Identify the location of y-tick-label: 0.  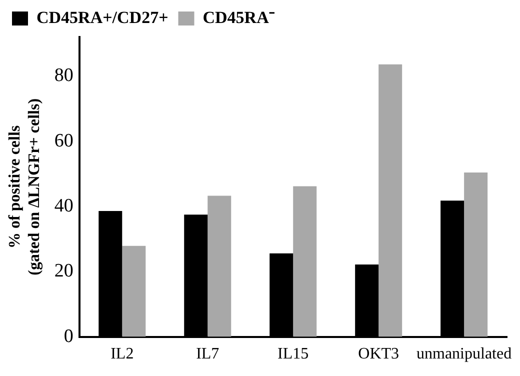
(69, 336).